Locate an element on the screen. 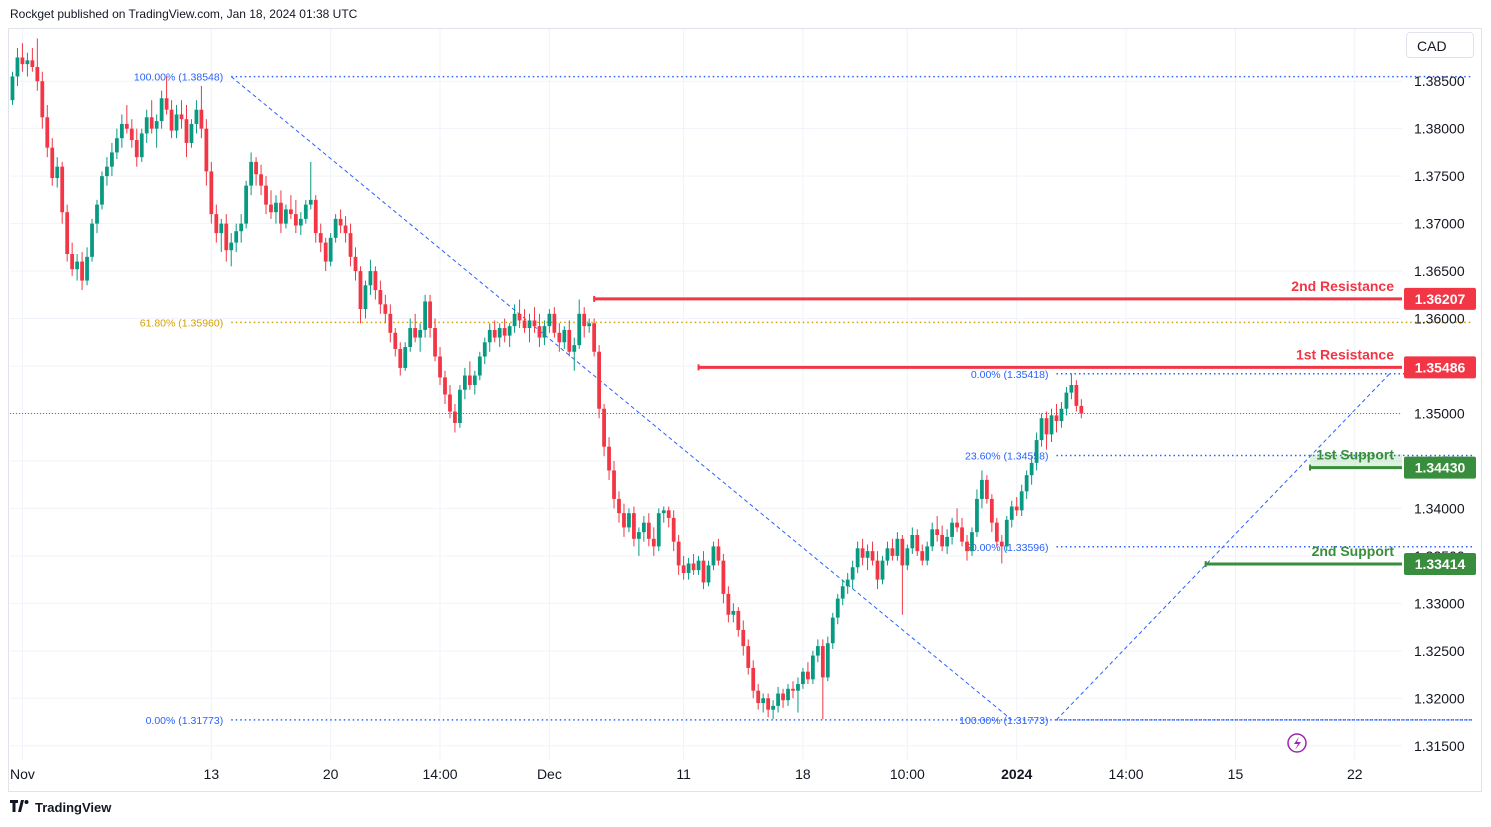  support-zone is located at coordinates (1356, 461).